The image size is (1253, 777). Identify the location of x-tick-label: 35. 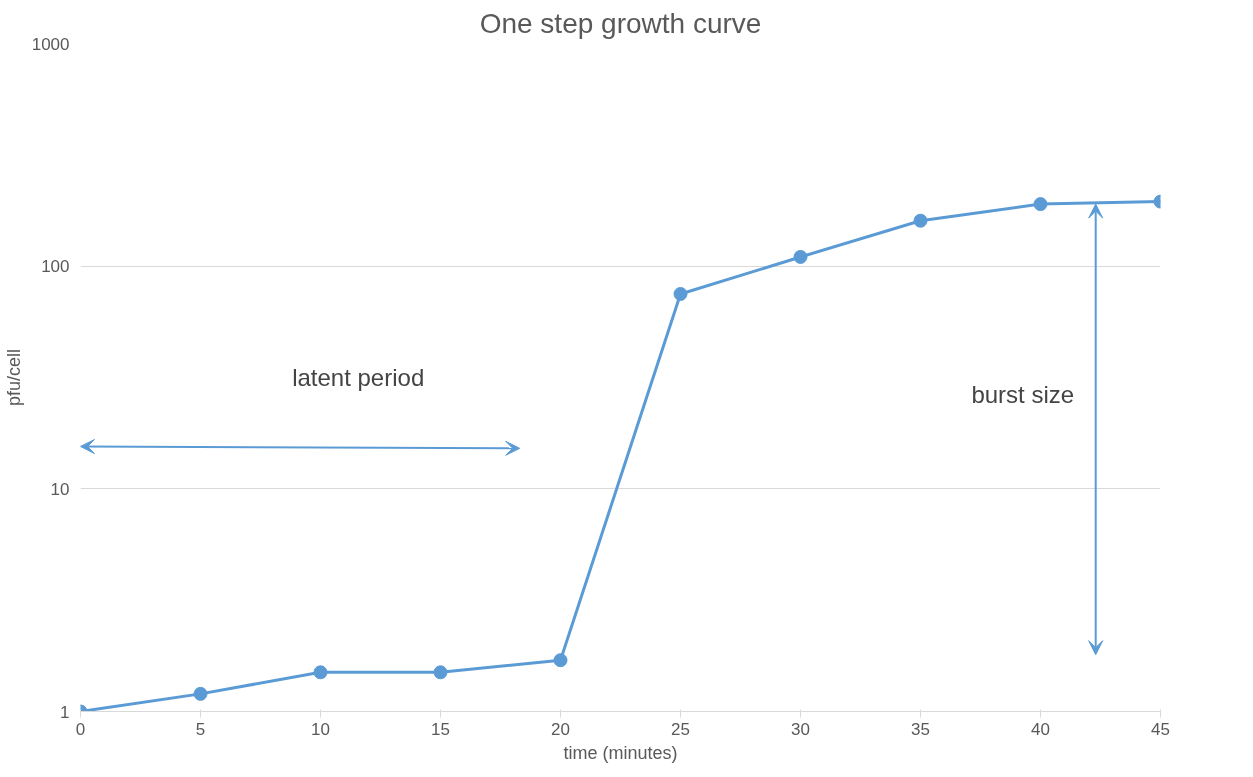
(920, 729).